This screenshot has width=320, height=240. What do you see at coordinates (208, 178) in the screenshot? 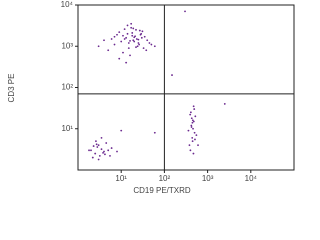
I see `x-tick-label: 10³` at bounding box center [208, 178].